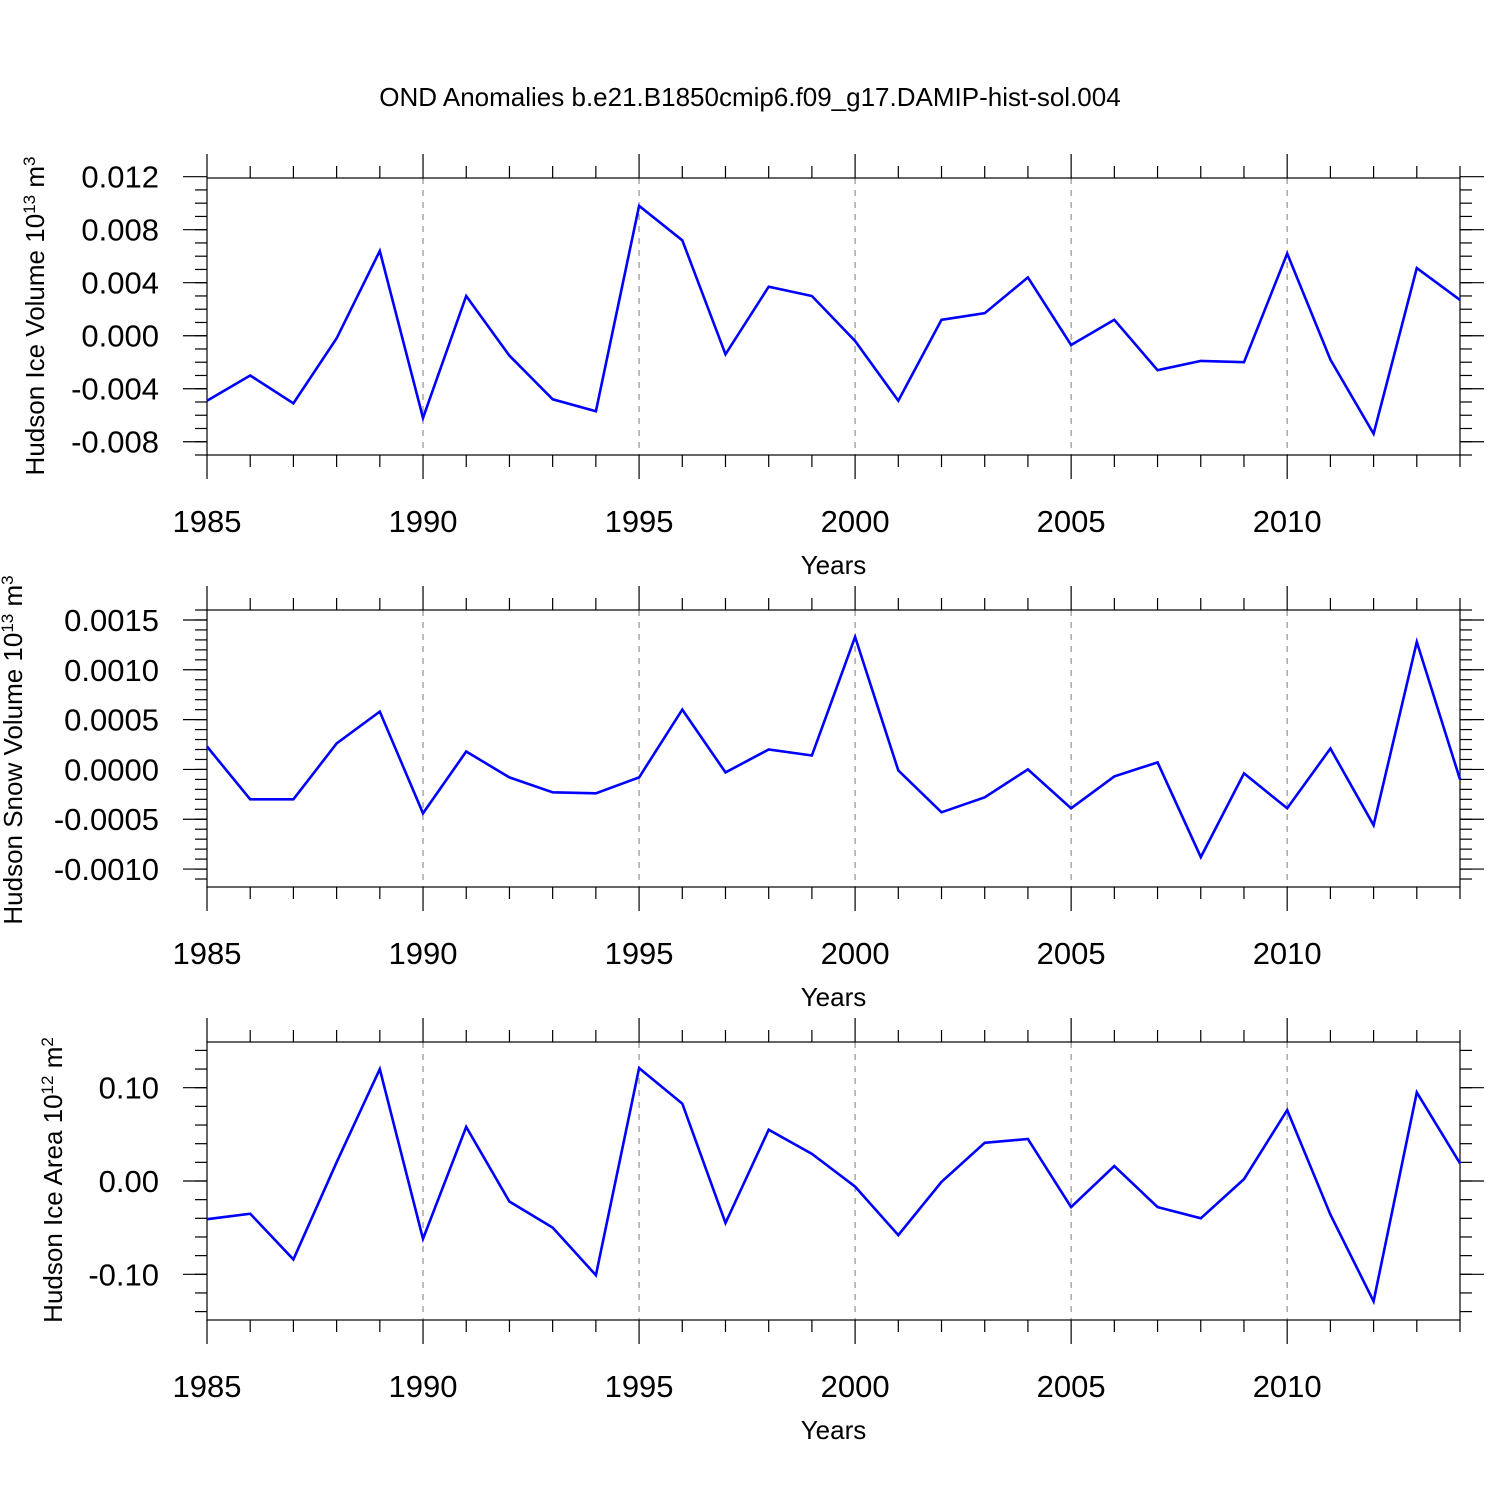  I want to click on x-tick-label: 2000, so click(855, 521).